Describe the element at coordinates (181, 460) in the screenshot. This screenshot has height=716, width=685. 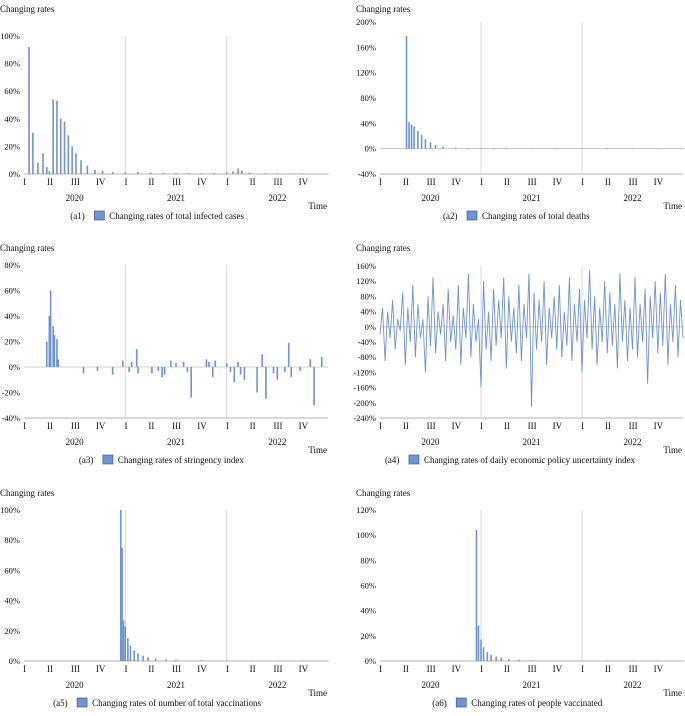
I see `legend-label: Changing rates of stringency index` at that location.